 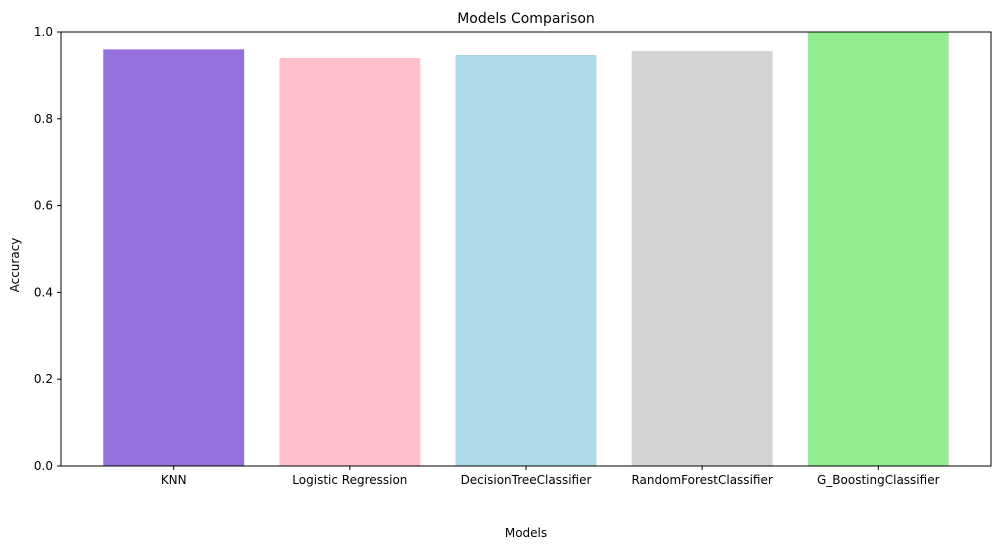 What do you see at coordinates (702, 258) in the screenshot?
I see `bar-randomforestclassifier` at bounding box center [702, 258].